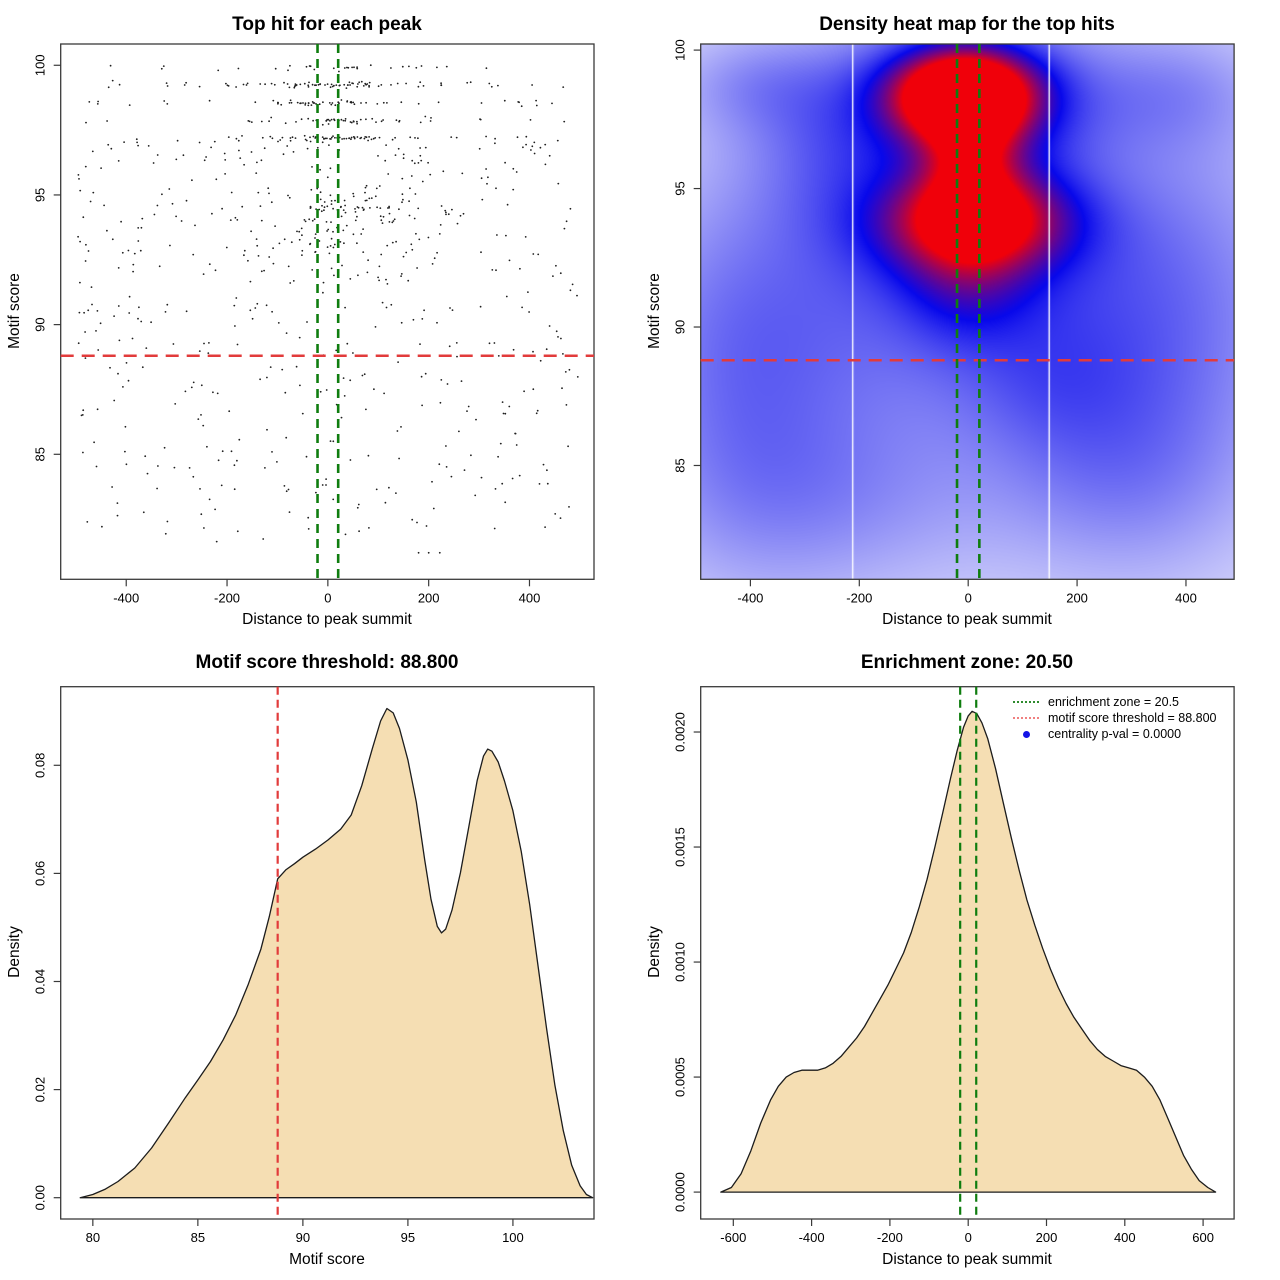 The height and width of the screenshot is (1280, 1280). Describe the element at coordinates (1132, 718) in the screenshot. I see `legend-label: motif score threshold = 88.800` at that location.